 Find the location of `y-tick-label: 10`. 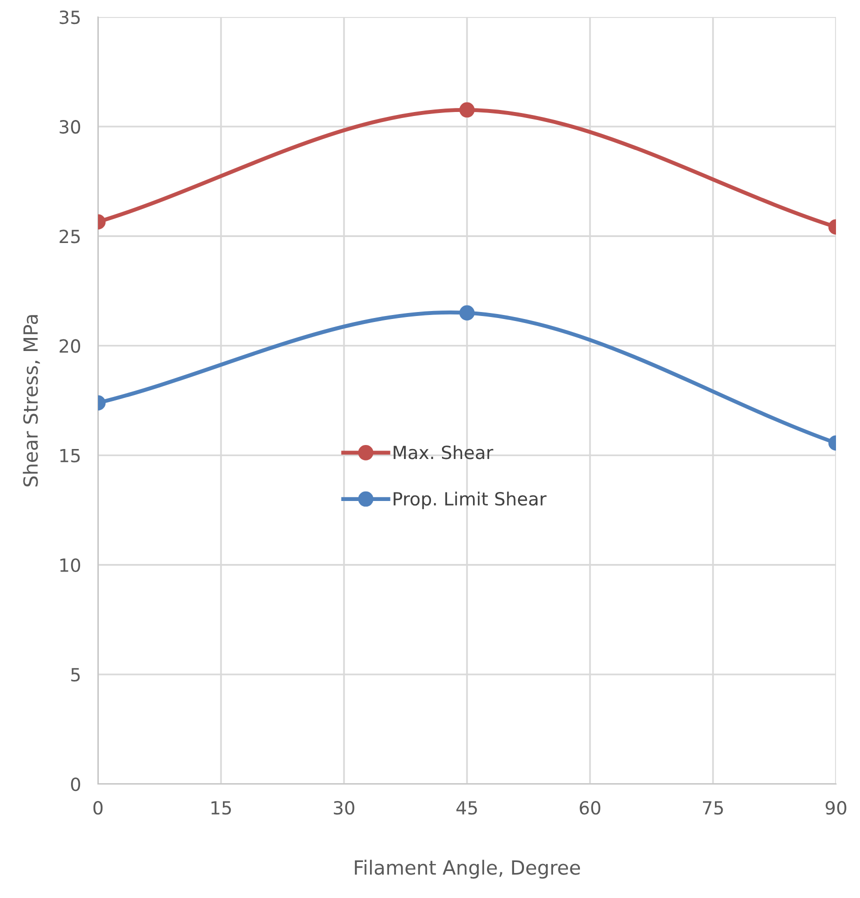

y-tick-label: 10 is located at coordinates (70, 565).